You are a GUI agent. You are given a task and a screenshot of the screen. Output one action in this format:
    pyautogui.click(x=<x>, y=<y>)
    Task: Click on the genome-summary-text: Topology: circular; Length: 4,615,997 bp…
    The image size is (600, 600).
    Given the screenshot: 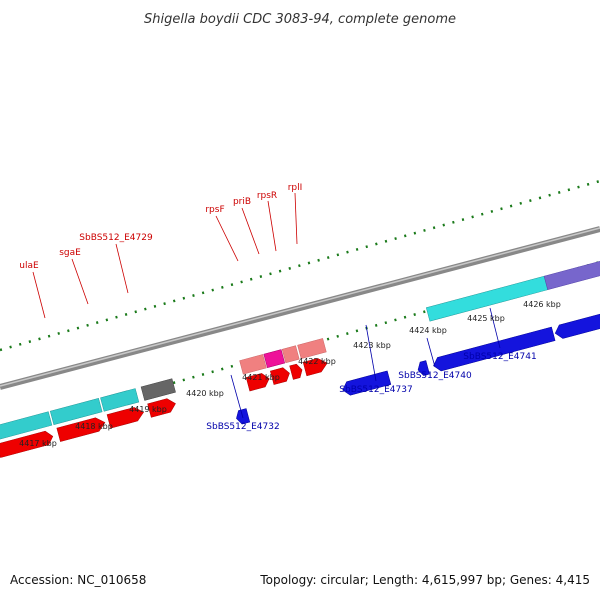 What is the action you would take?
    pyautogui.click(x=425, y=580)
    